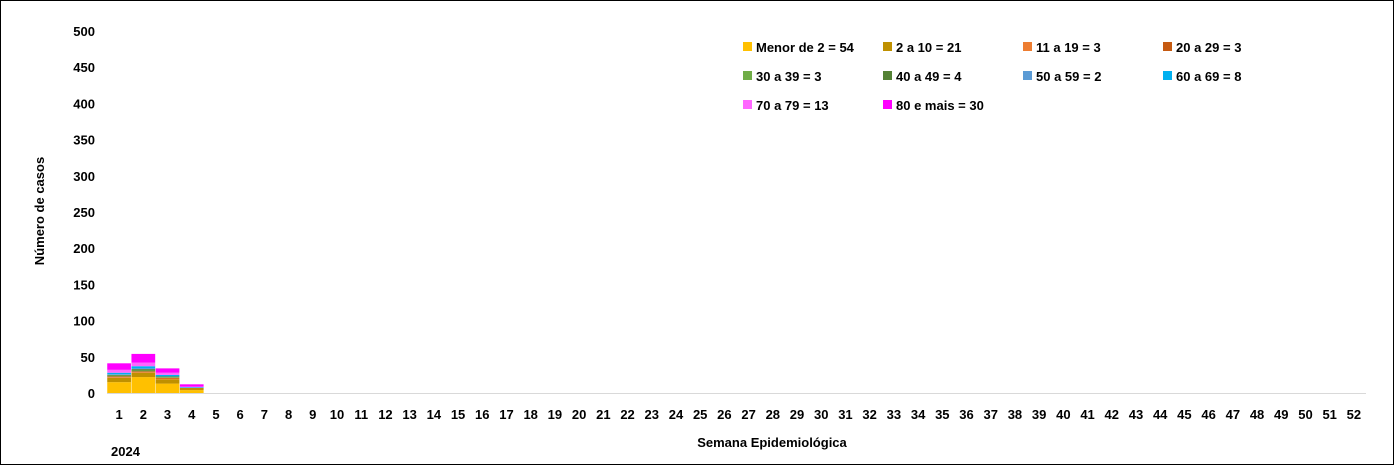  I want to click on x-tick-label: 47, so click(1233, 414).